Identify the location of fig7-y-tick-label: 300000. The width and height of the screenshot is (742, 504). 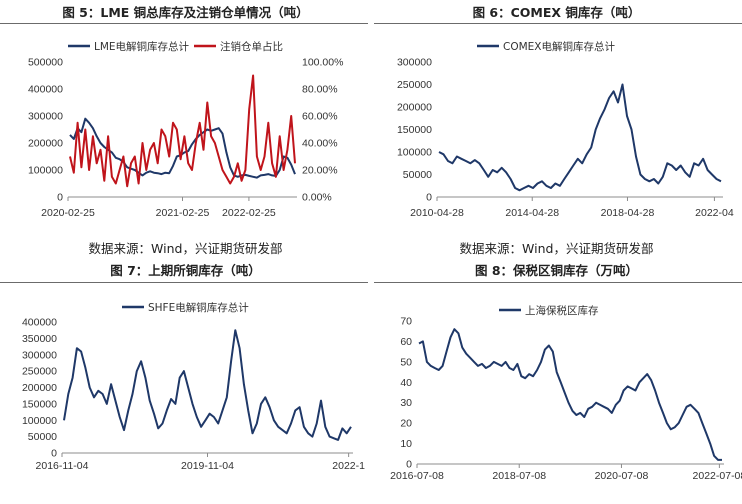
(39, 355).